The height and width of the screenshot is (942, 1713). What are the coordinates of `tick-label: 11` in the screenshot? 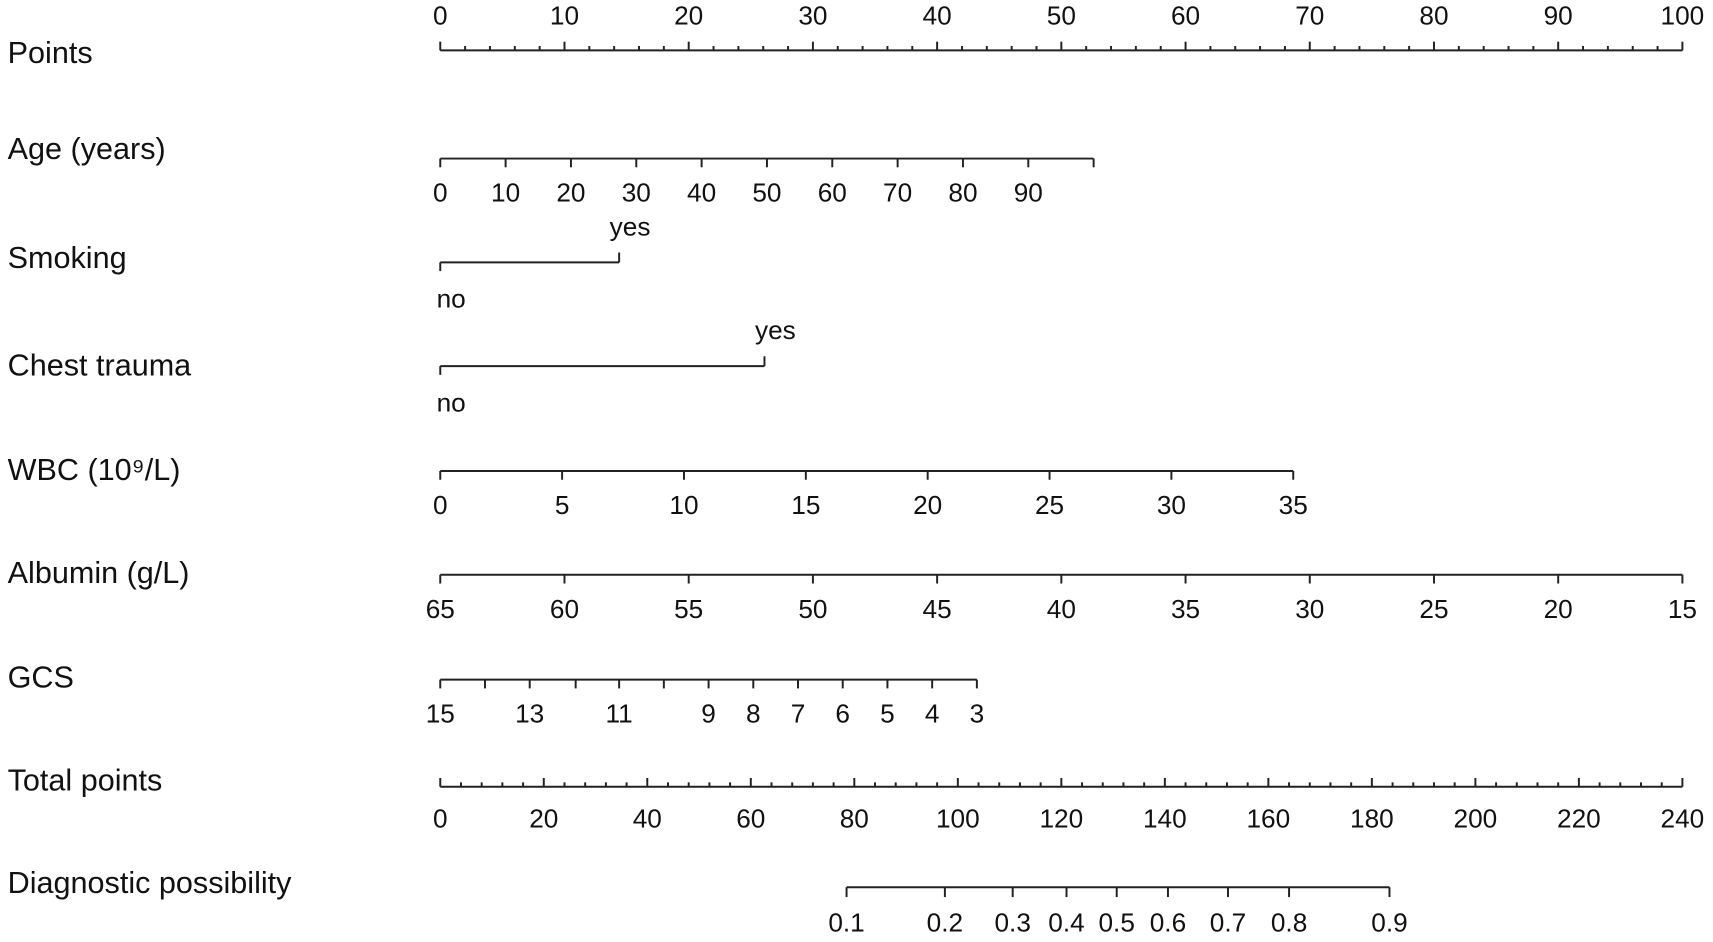 It's located at (619, 714).